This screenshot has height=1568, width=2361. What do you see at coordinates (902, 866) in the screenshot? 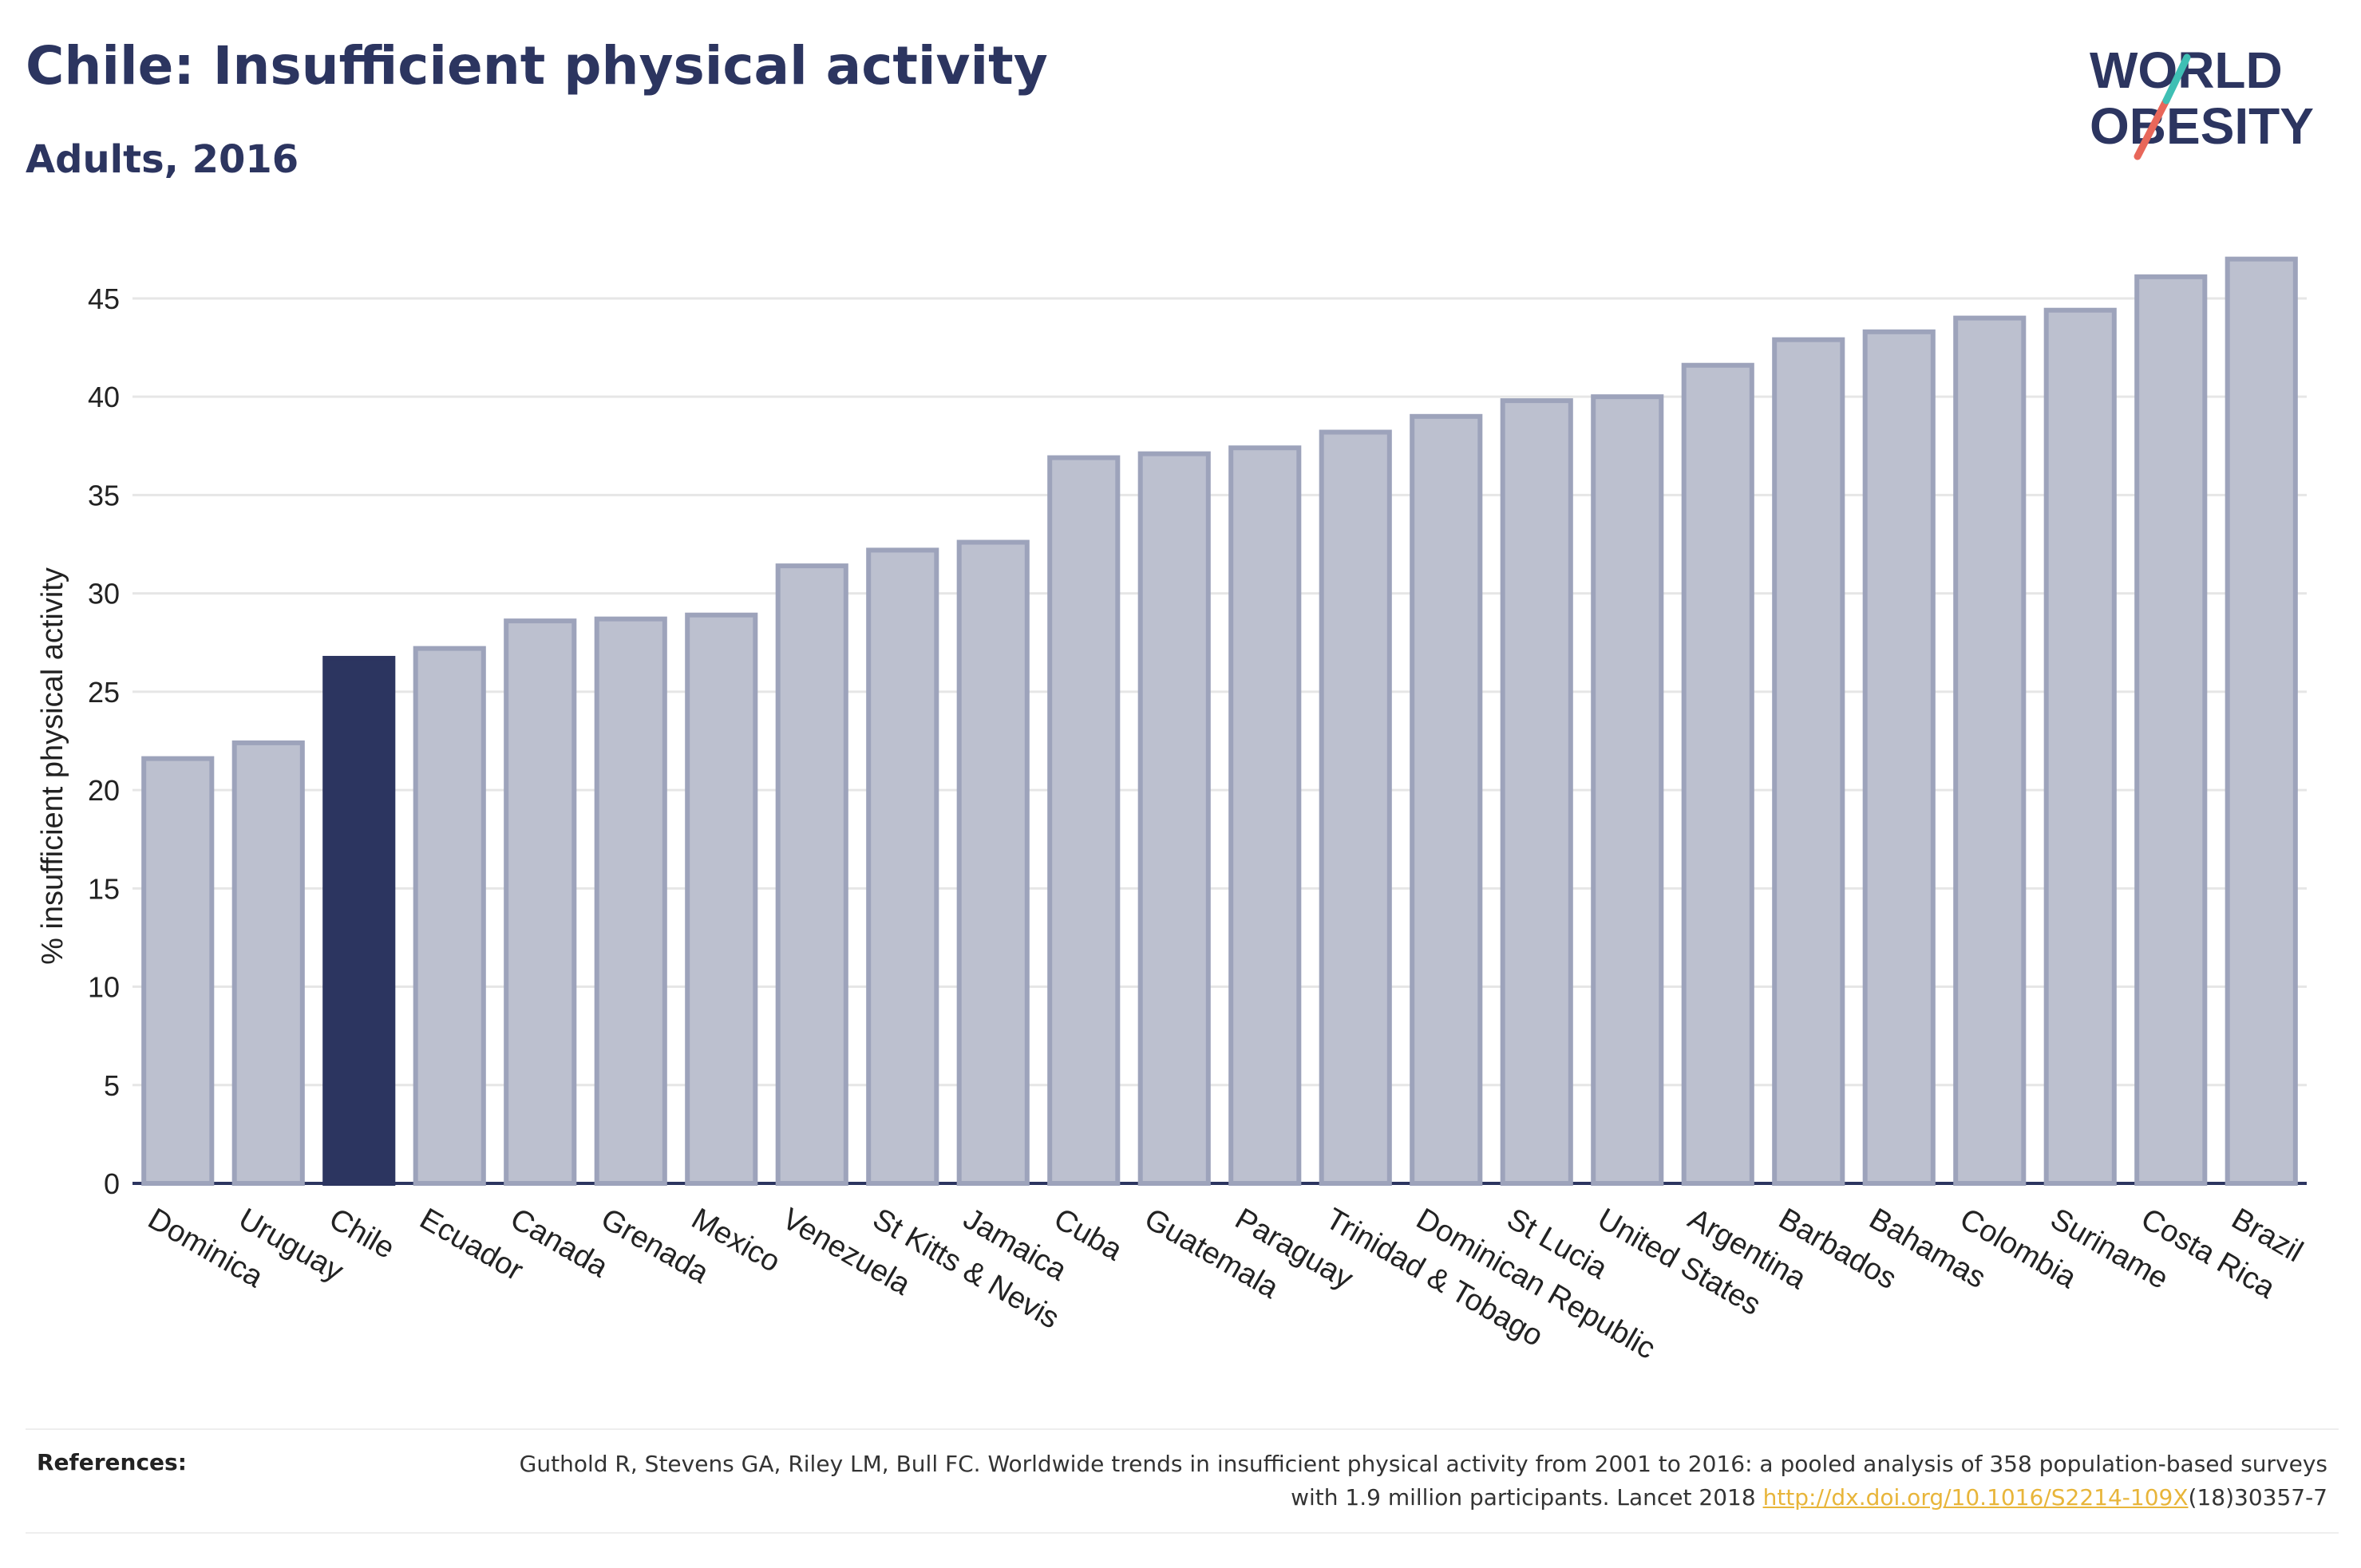
I see `bar-st-kitts-nevis` at bounding box center [902, 866].